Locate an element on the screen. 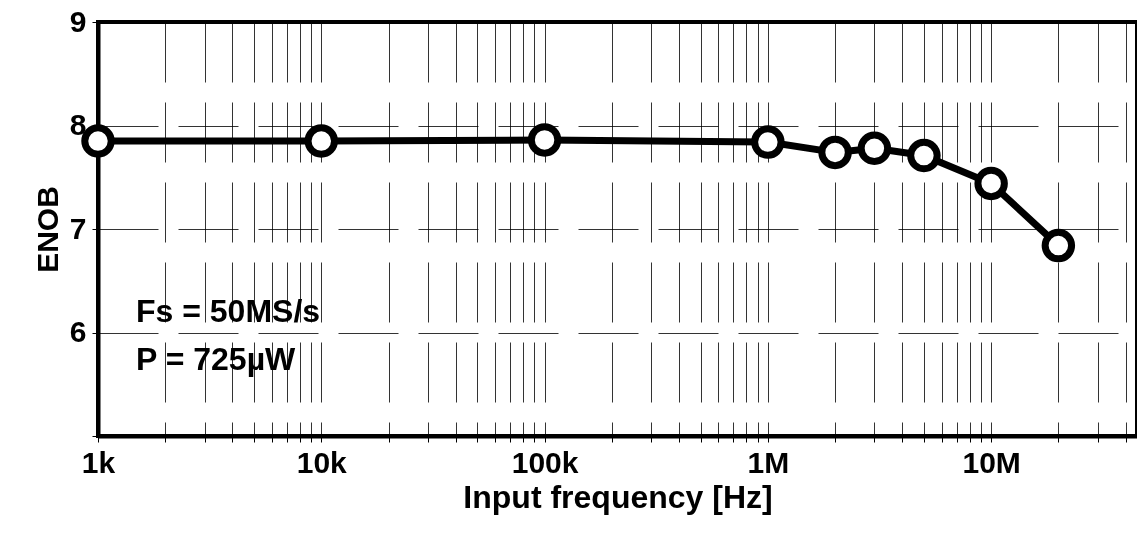 This screenshot has height=536, width=1137. x-tick-label: 1k is located at coordinates (98, 462).